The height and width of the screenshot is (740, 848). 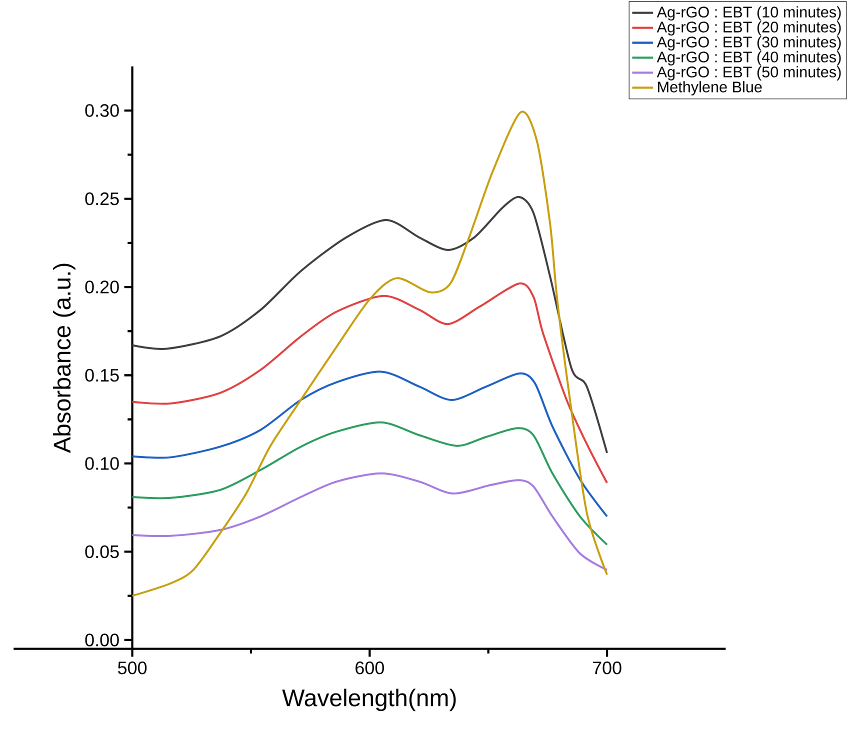 I want to click on y-axis-title: Absorbance (a.u.), so click(x=64, y=358).